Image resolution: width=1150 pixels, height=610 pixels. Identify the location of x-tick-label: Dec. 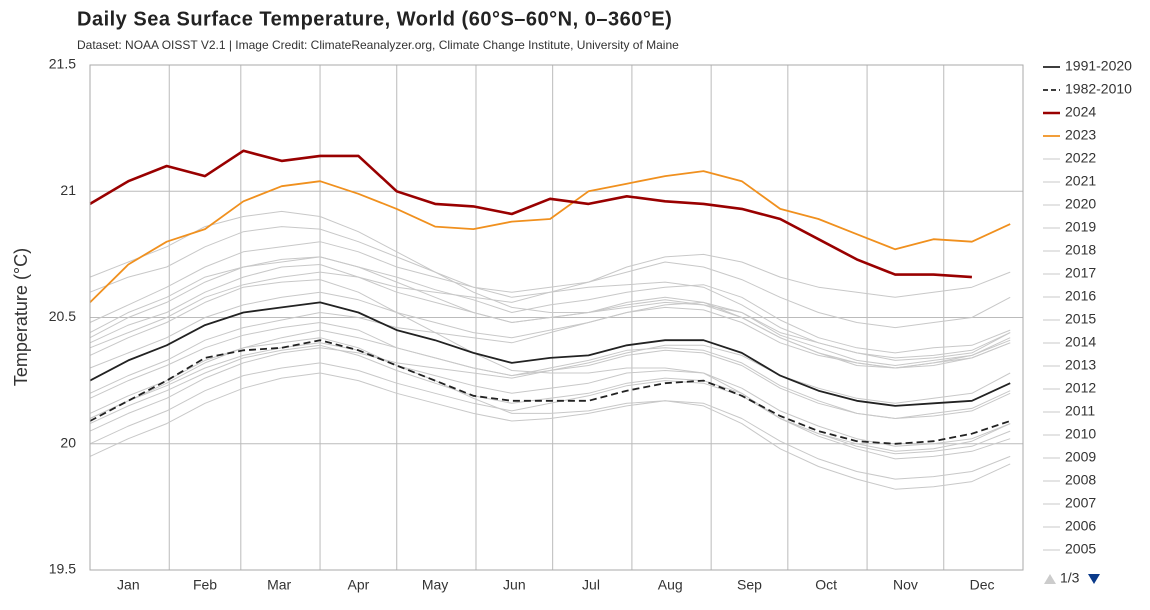
(982, 585).